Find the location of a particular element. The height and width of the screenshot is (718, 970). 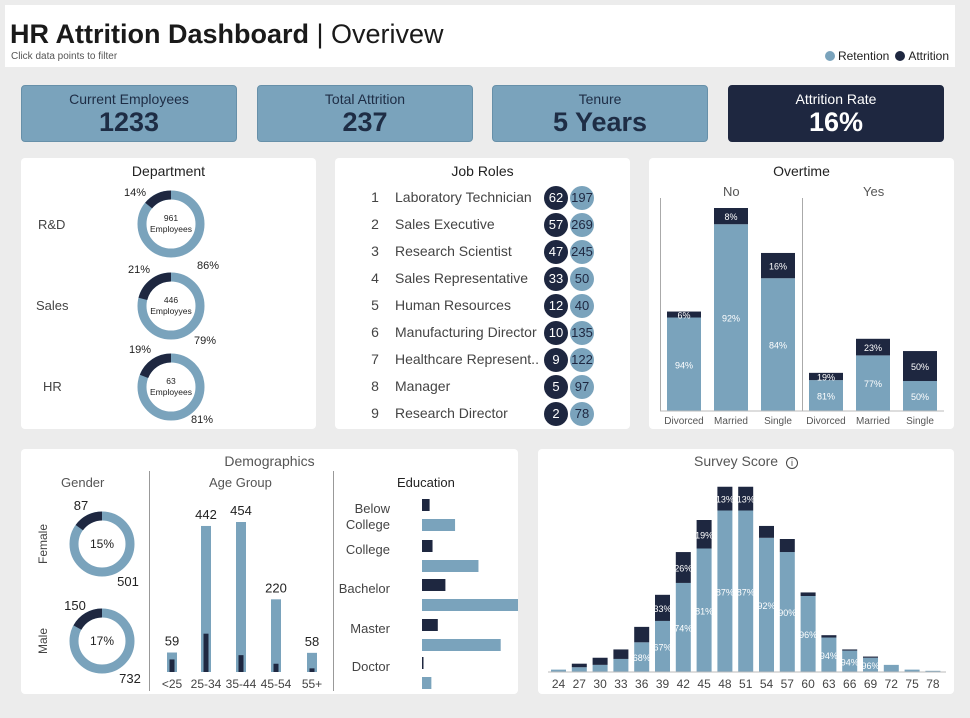

survey-retention-label: 87% is located at coordinates (725, 592).